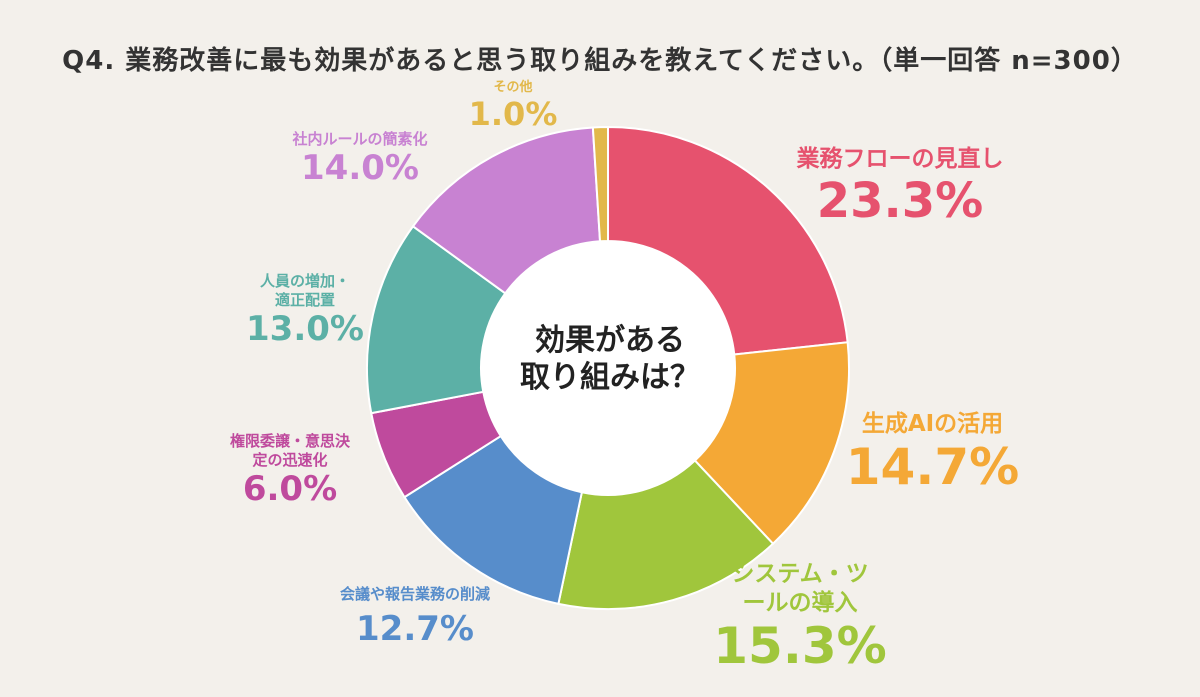  What do you see at coordinates (610, 340) in the screenshot?
I see `center-label-line-1: 効果がある` at bounding box center [610, 340].